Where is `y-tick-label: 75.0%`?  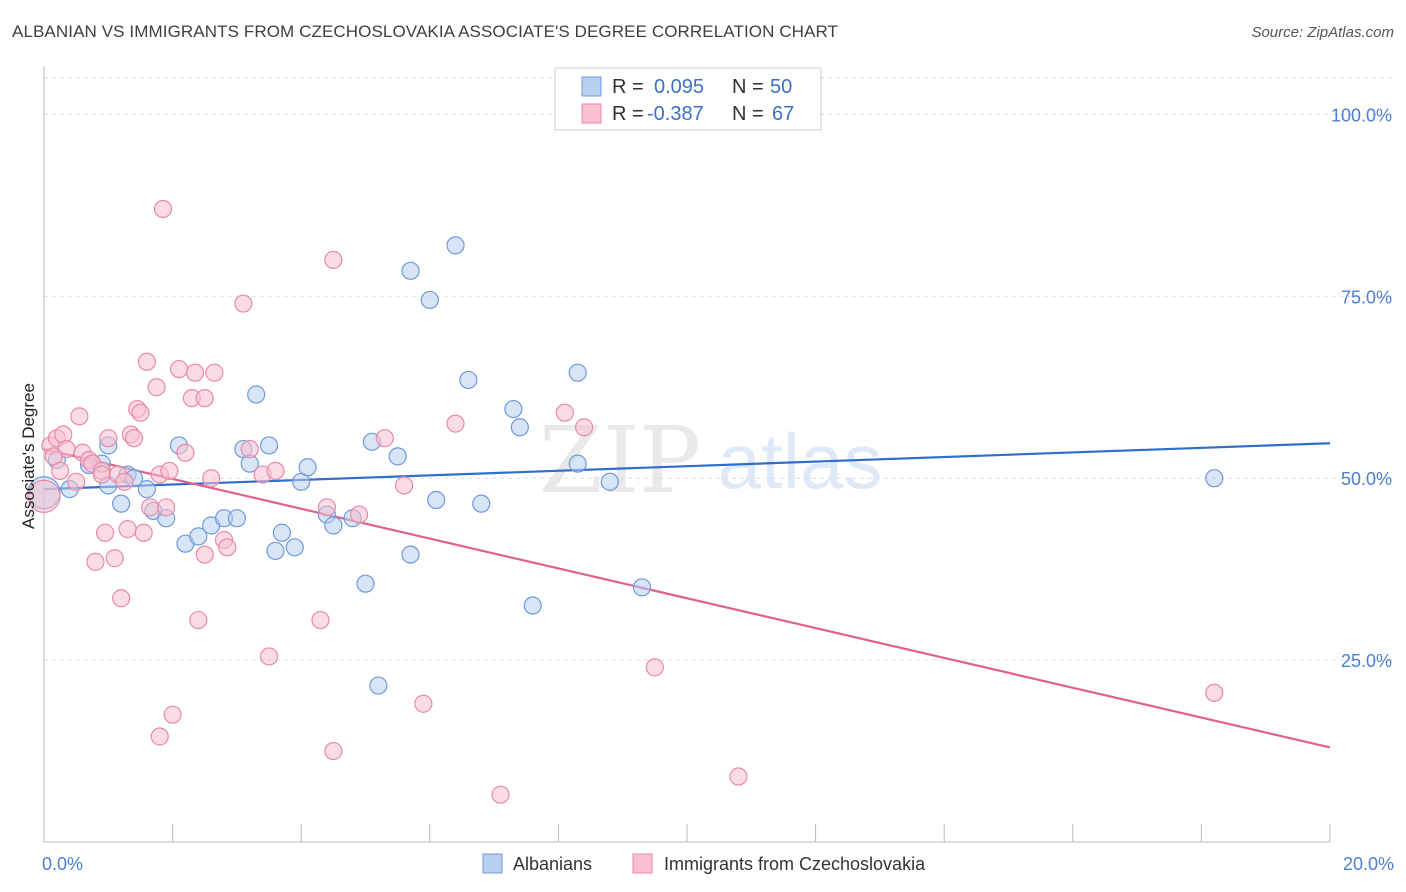 y-tick-label: 75.0% is located at coordinates (1366, 297).